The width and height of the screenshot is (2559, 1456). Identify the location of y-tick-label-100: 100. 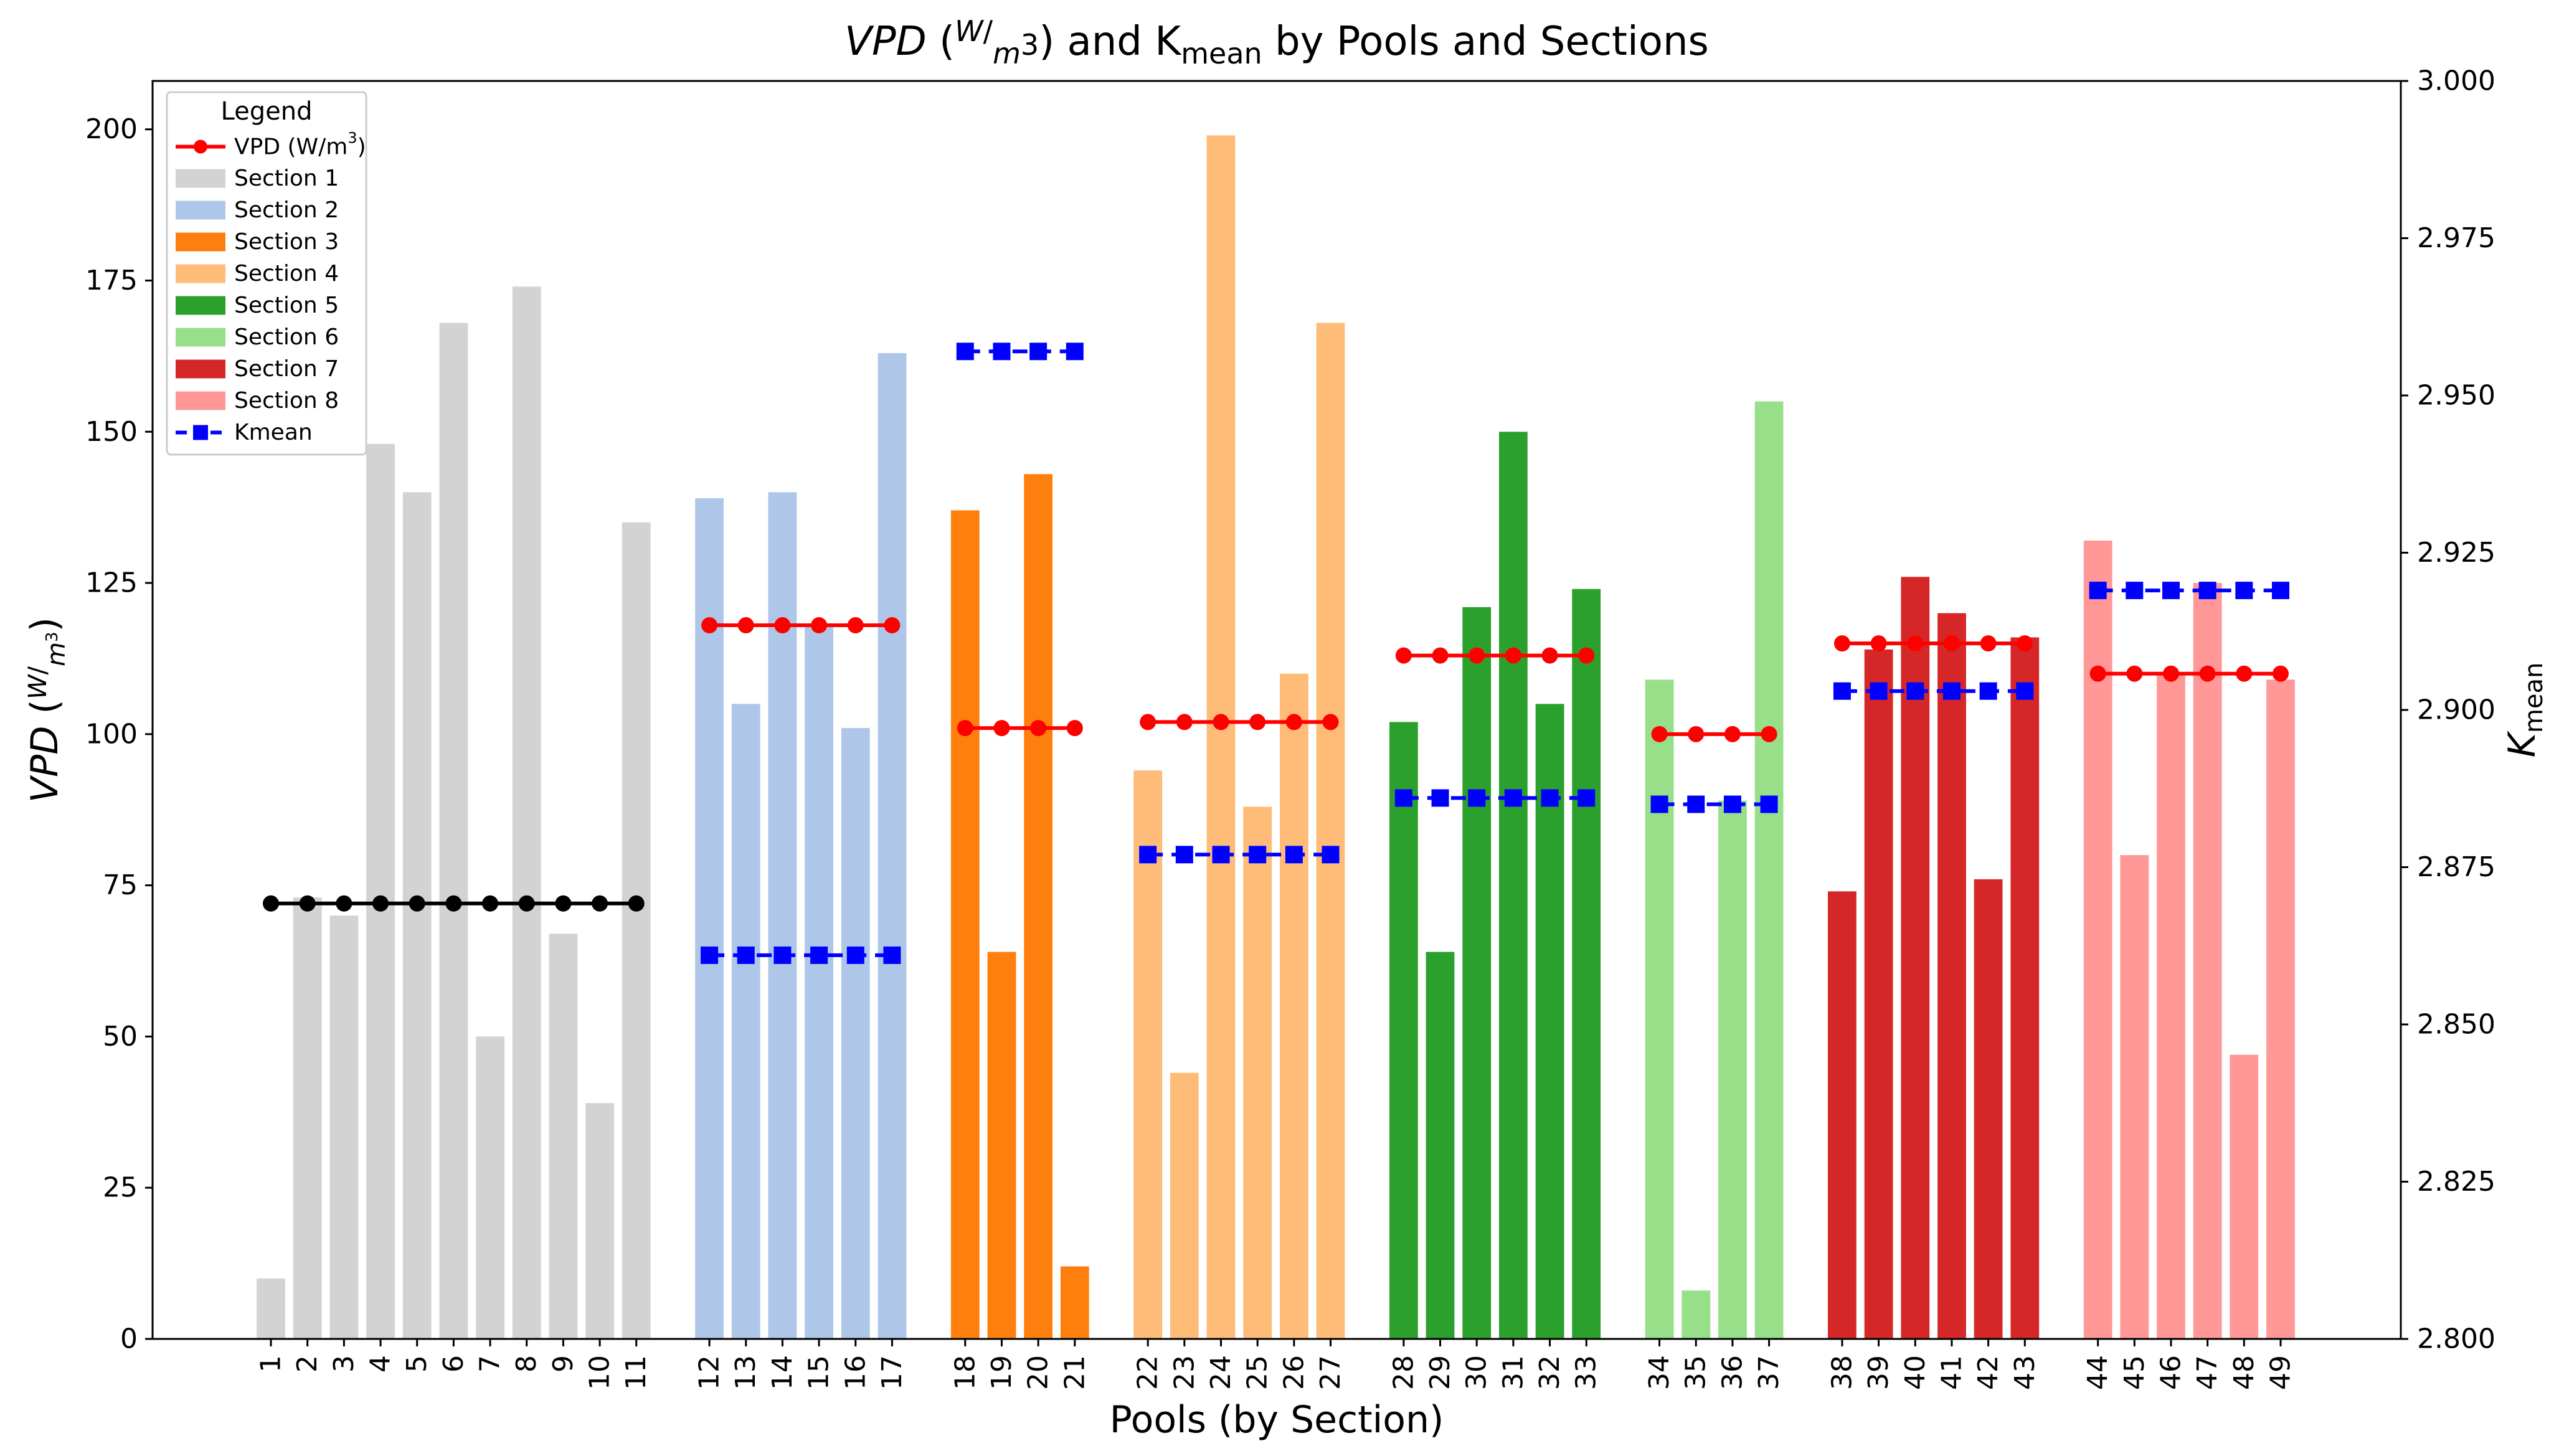
(111, 734).